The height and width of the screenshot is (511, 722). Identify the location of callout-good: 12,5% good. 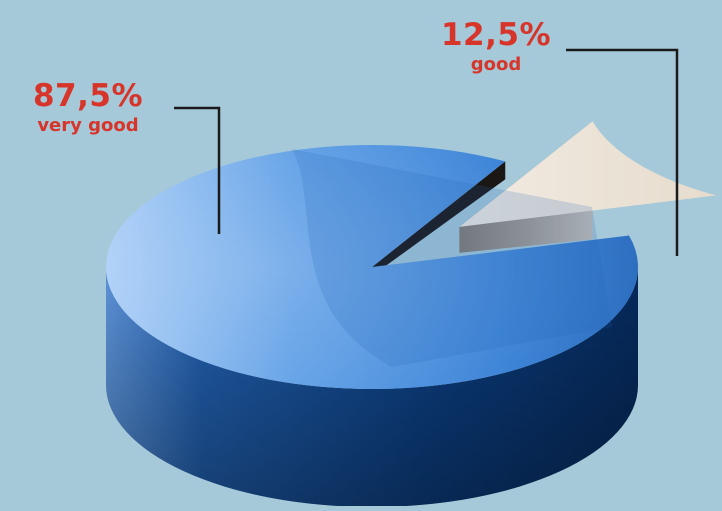
(496, 46).